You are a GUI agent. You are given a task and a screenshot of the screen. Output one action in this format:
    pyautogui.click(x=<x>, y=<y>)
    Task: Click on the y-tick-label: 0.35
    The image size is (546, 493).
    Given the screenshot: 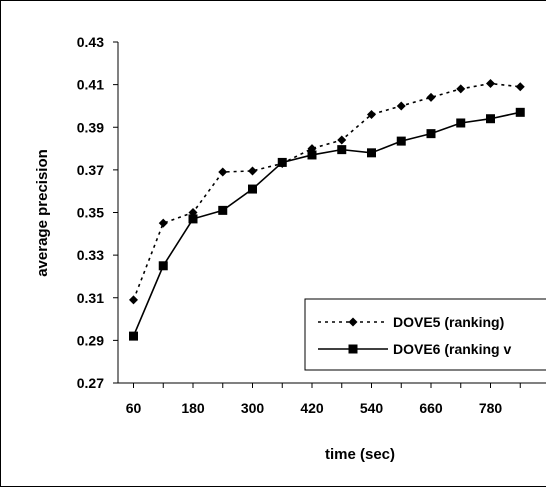 What is the action you would take?
    pyautogui.click(x=90, y=213)
    